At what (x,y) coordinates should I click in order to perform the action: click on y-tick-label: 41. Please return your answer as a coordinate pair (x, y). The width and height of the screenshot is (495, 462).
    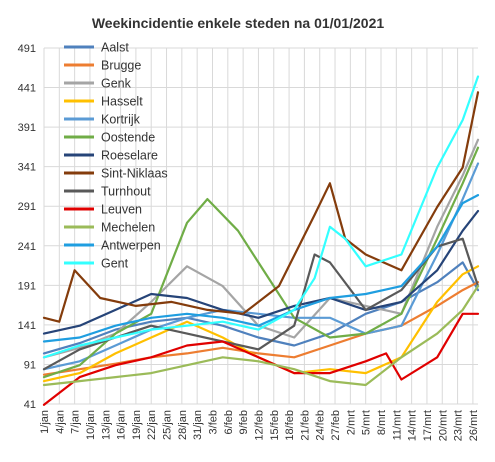
    Looking at the image, I should click on (30, 405).